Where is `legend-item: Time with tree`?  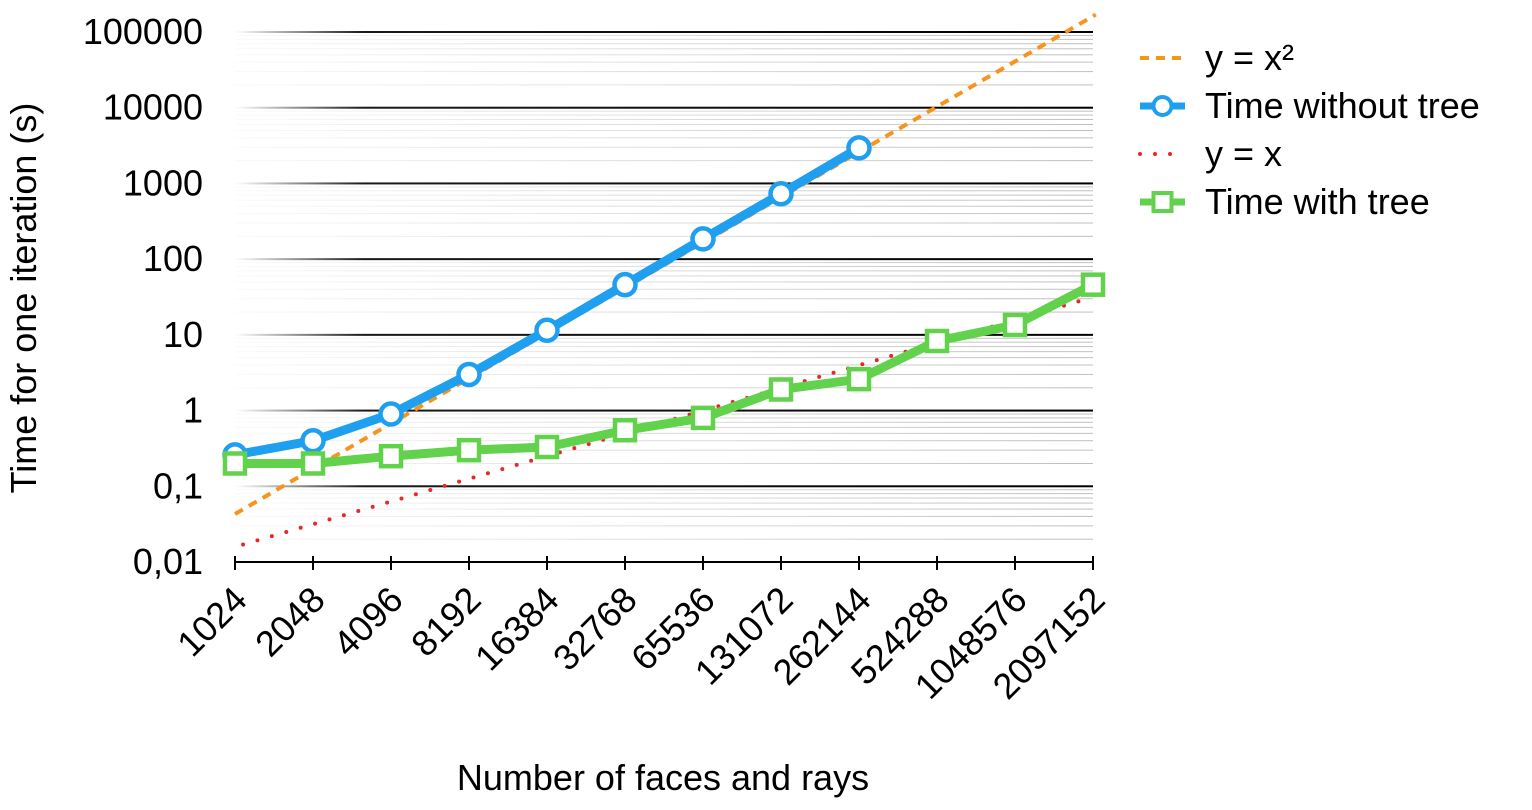 legend-item: Time with tree is located at coordinates (1285, 201).